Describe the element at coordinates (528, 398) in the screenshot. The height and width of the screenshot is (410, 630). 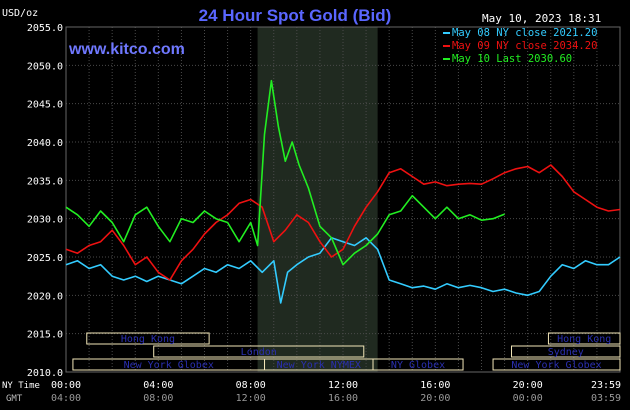
I see `x-tick-label-gmt: 00:00` at that location.